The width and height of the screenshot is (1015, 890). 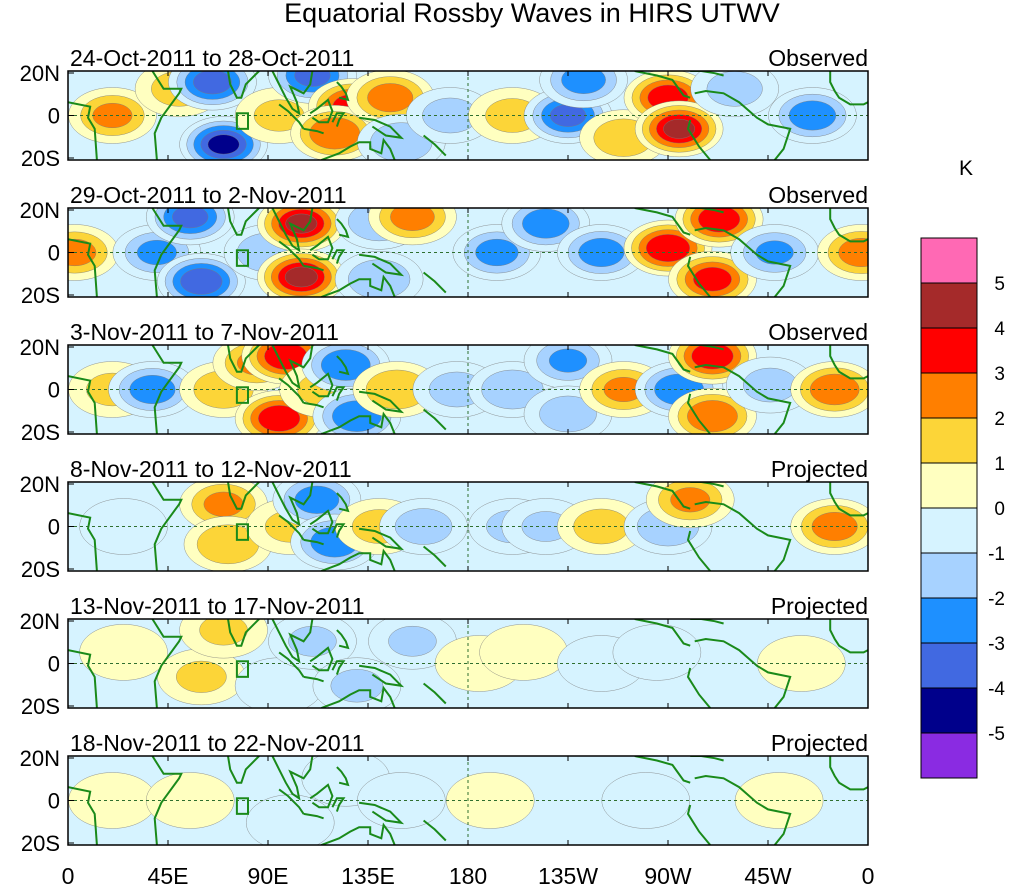 What do you see at coordinates (68, 876) in the screenshot?
I see `x-tick-label: 0` at bounding box center [68, 876].